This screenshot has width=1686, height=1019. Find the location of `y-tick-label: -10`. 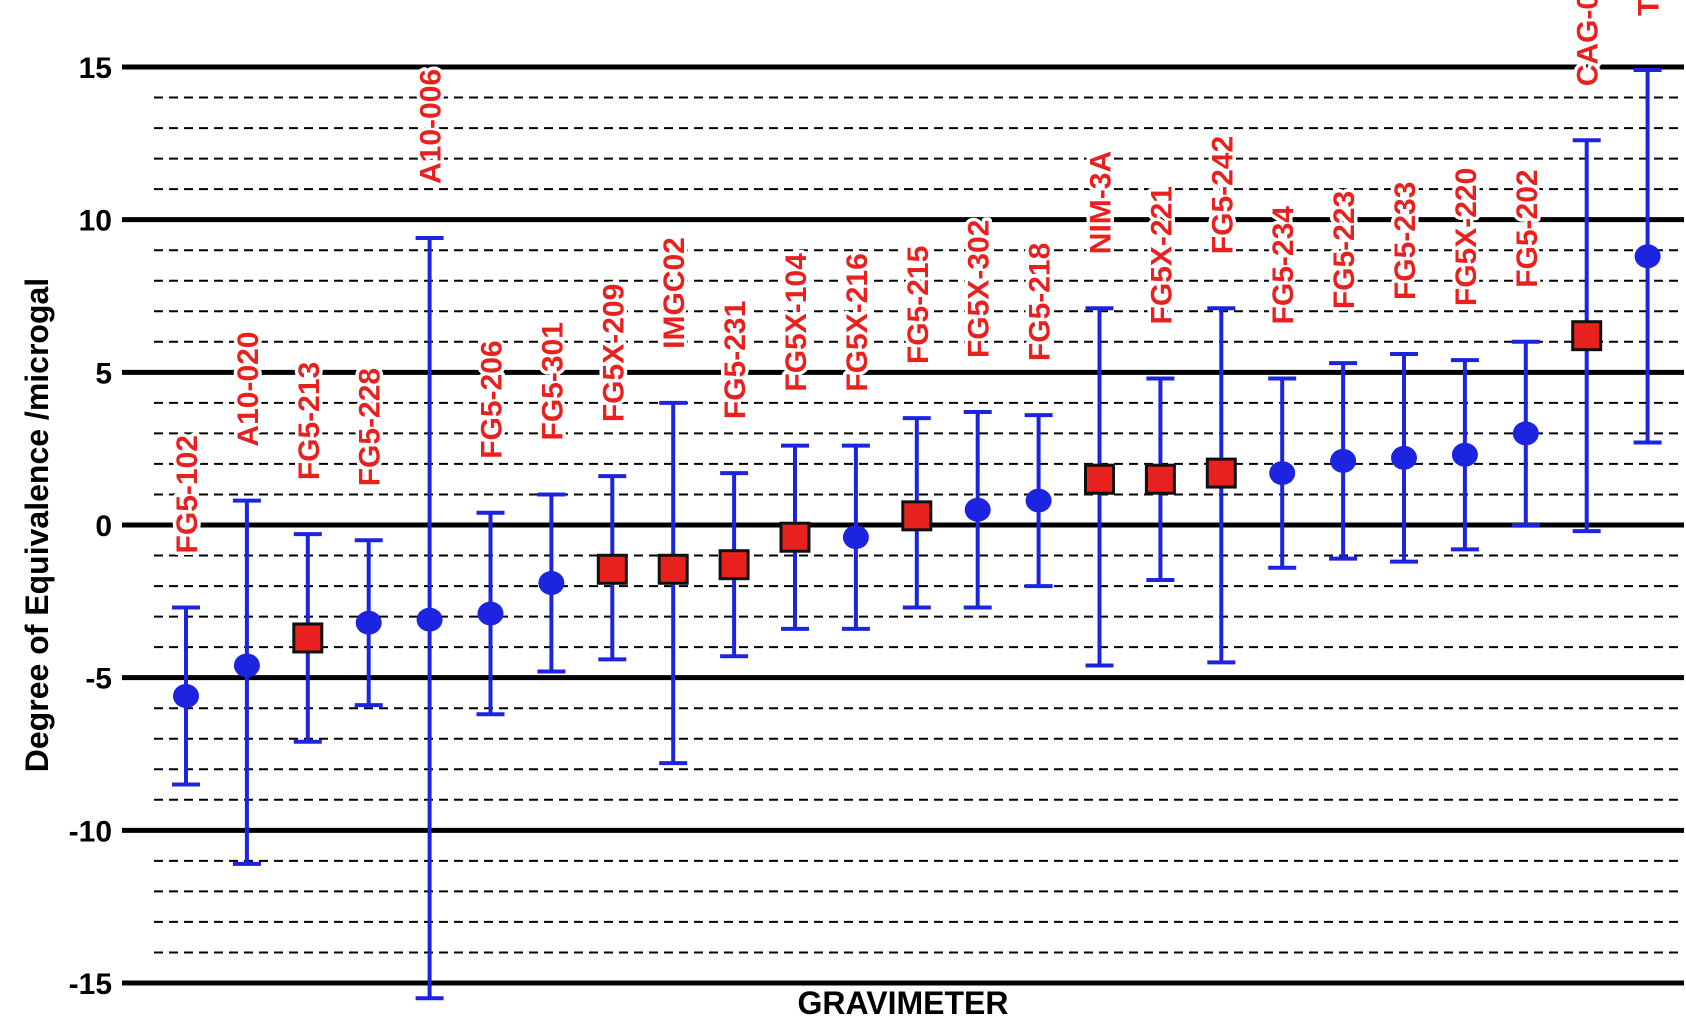

y-tick-label: -10 is located at coordinates (90, 831).